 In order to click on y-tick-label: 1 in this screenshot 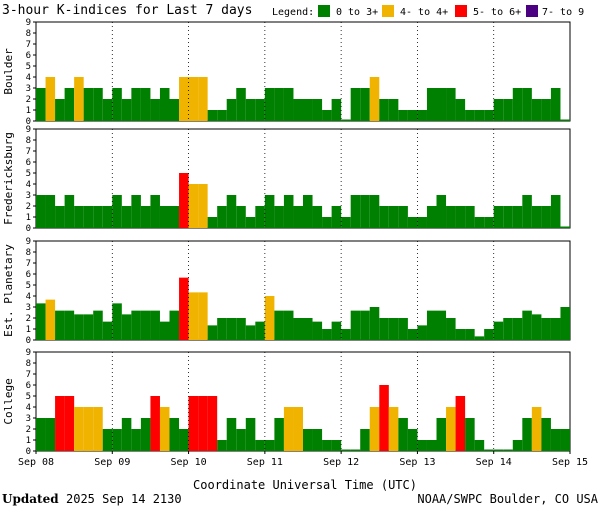, I will do `click(28, 111)`.